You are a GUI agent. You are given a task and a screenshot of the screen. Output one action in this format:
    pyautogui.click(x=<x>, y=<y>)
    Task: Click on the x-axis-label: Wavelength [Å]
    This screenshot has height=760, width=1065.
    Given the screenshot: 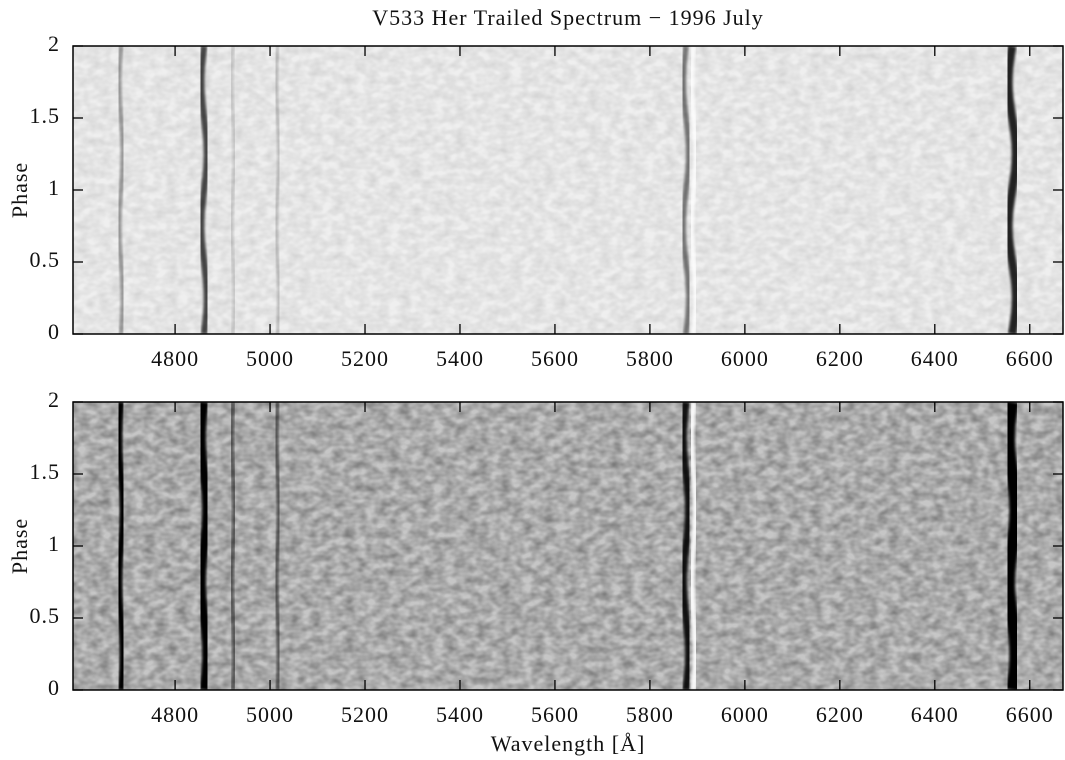 What is the action you would take?
    pyautogui.click(x=568, y=743)
    